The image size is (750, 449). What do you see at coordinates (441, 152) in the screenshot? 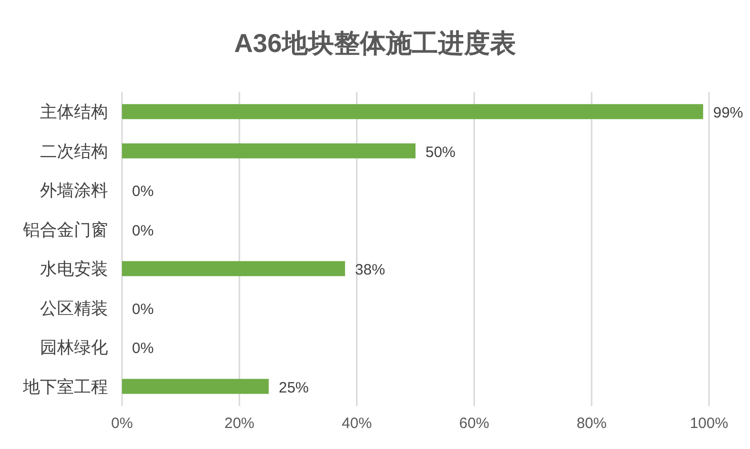
I see `data-label: 50%` at bounding box center [441, 152].